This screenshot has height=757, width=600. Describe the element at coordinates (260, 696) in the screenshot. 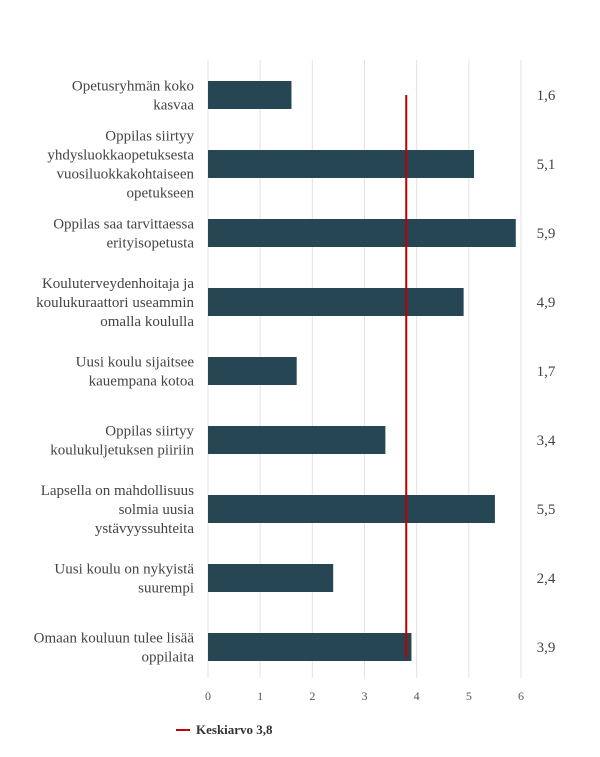

I see `x-tick-label: 1` at that location.